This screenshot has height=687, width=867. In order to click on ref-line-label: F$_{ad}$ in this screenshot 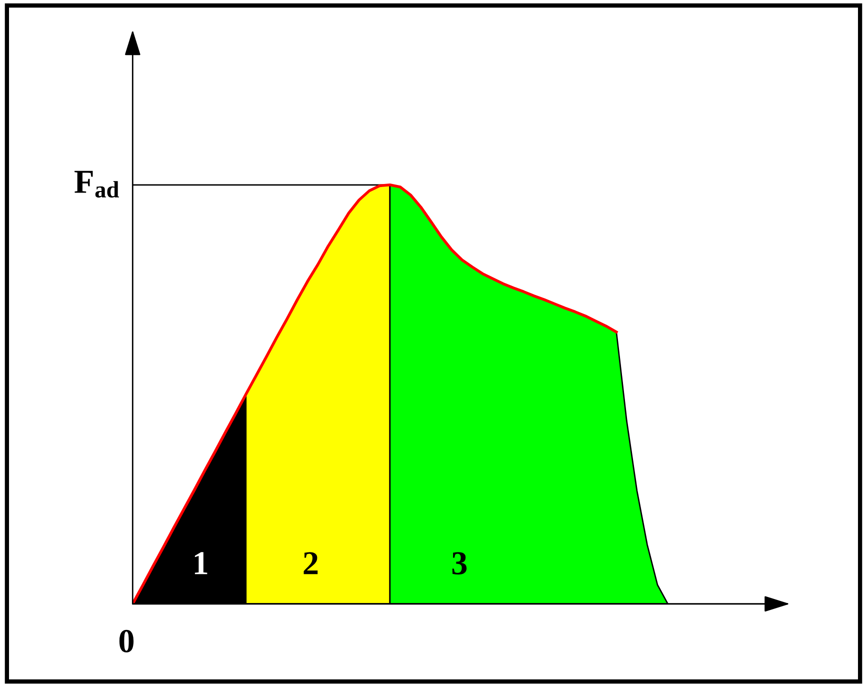, I will do `click(96, 184)`.